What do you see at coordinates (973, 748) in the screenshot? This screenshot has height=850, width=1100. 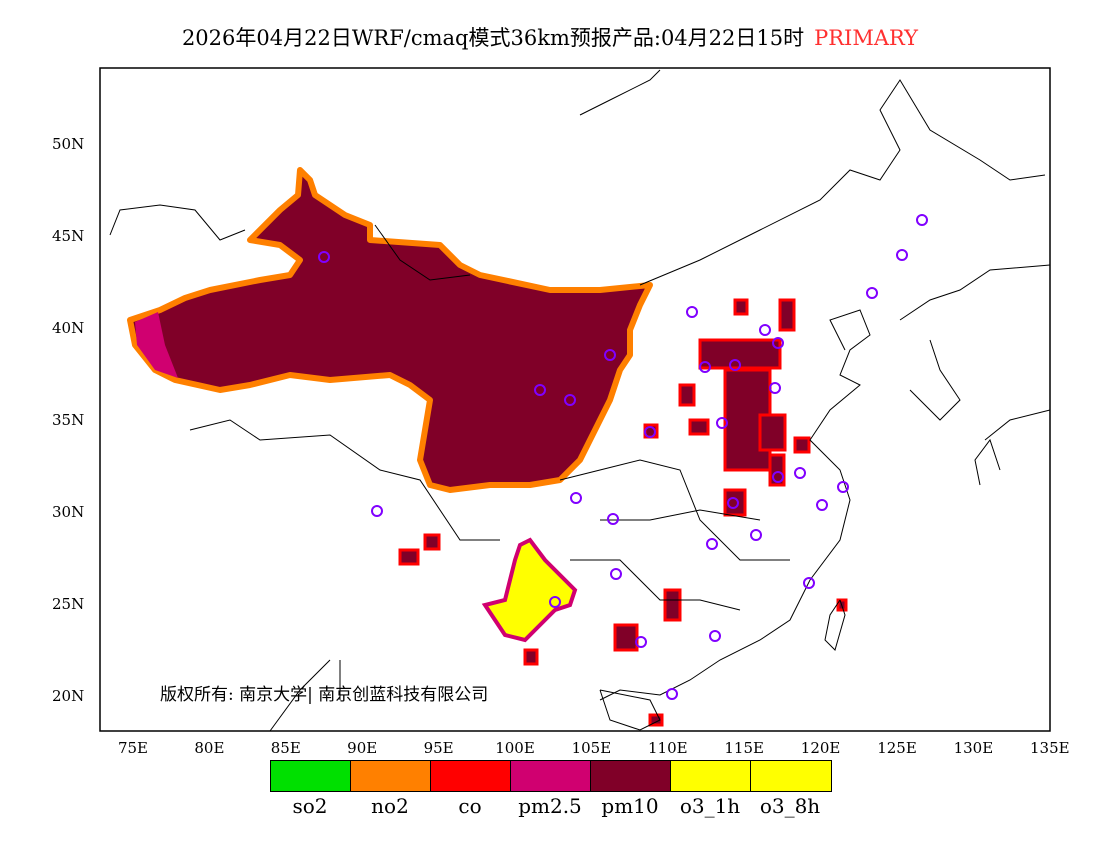 I see `lon-label: 130E` at bounding box center [973, 748].